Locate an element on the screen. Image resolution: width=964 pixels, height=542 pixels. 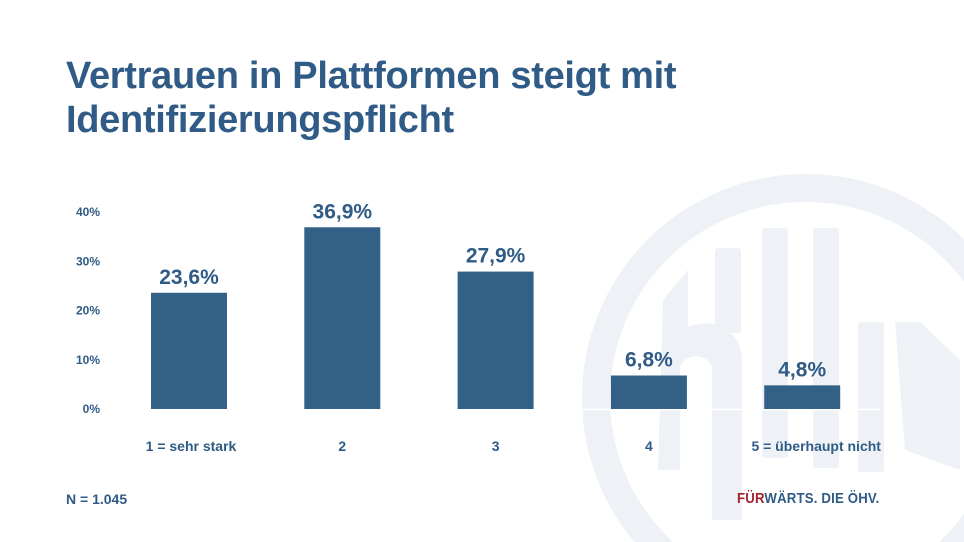
y-tick-label: 10% is located at coordinates (88, 360).